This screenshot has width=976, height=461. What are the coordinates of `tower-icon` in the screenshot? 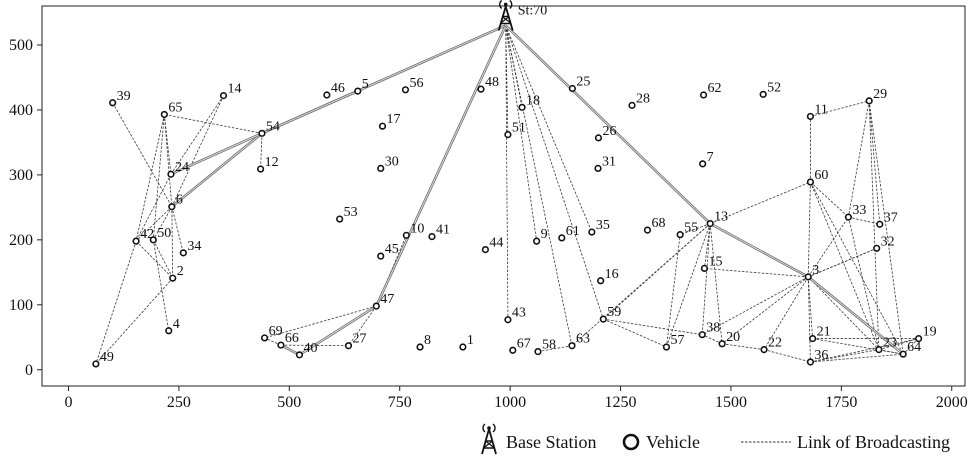 It's located at (505, 15).